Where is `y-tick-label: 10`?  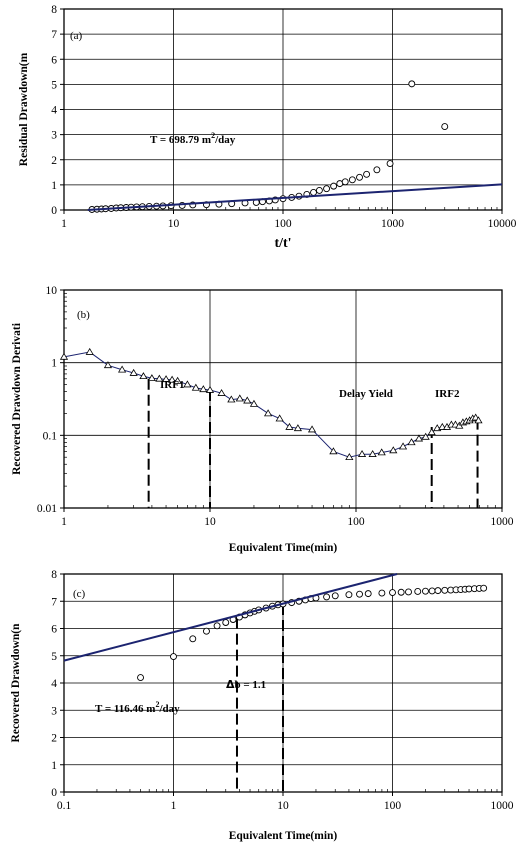 y-tick-label: 10 is located at coordinates (52, 291).